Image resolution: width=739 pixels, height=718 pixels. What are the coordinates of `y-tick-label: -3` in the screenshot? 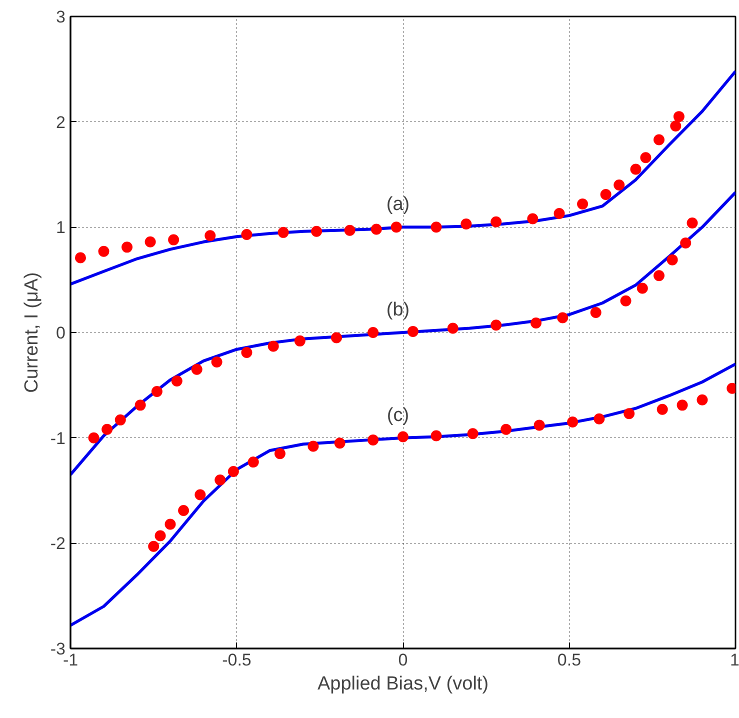 It's located at (58, 649).